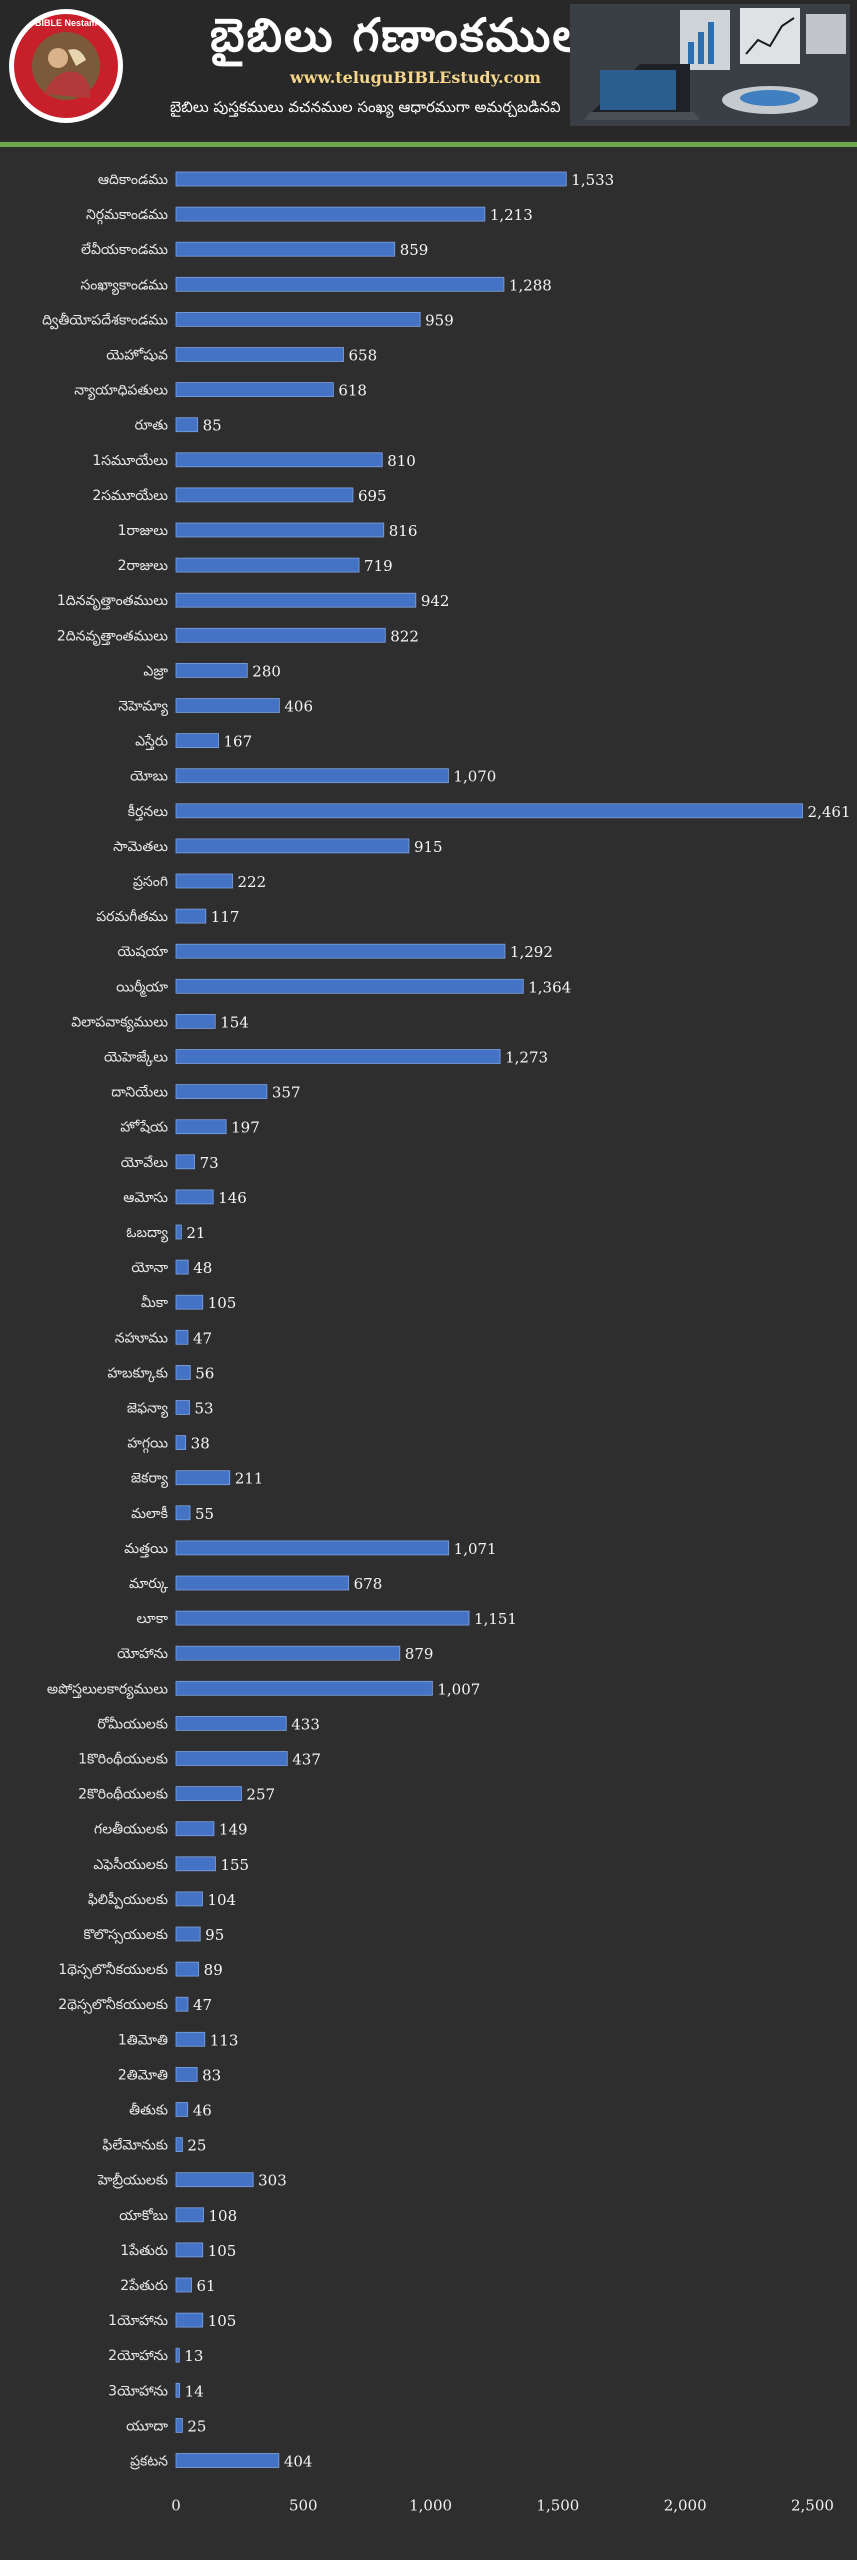 This screenshot has height=2560, width=857. What do you see at coordinates (135, 2146) in the screenshot?
I see `category-label: ఫిలేమోనుకు` at bounding box center [135, 2146].